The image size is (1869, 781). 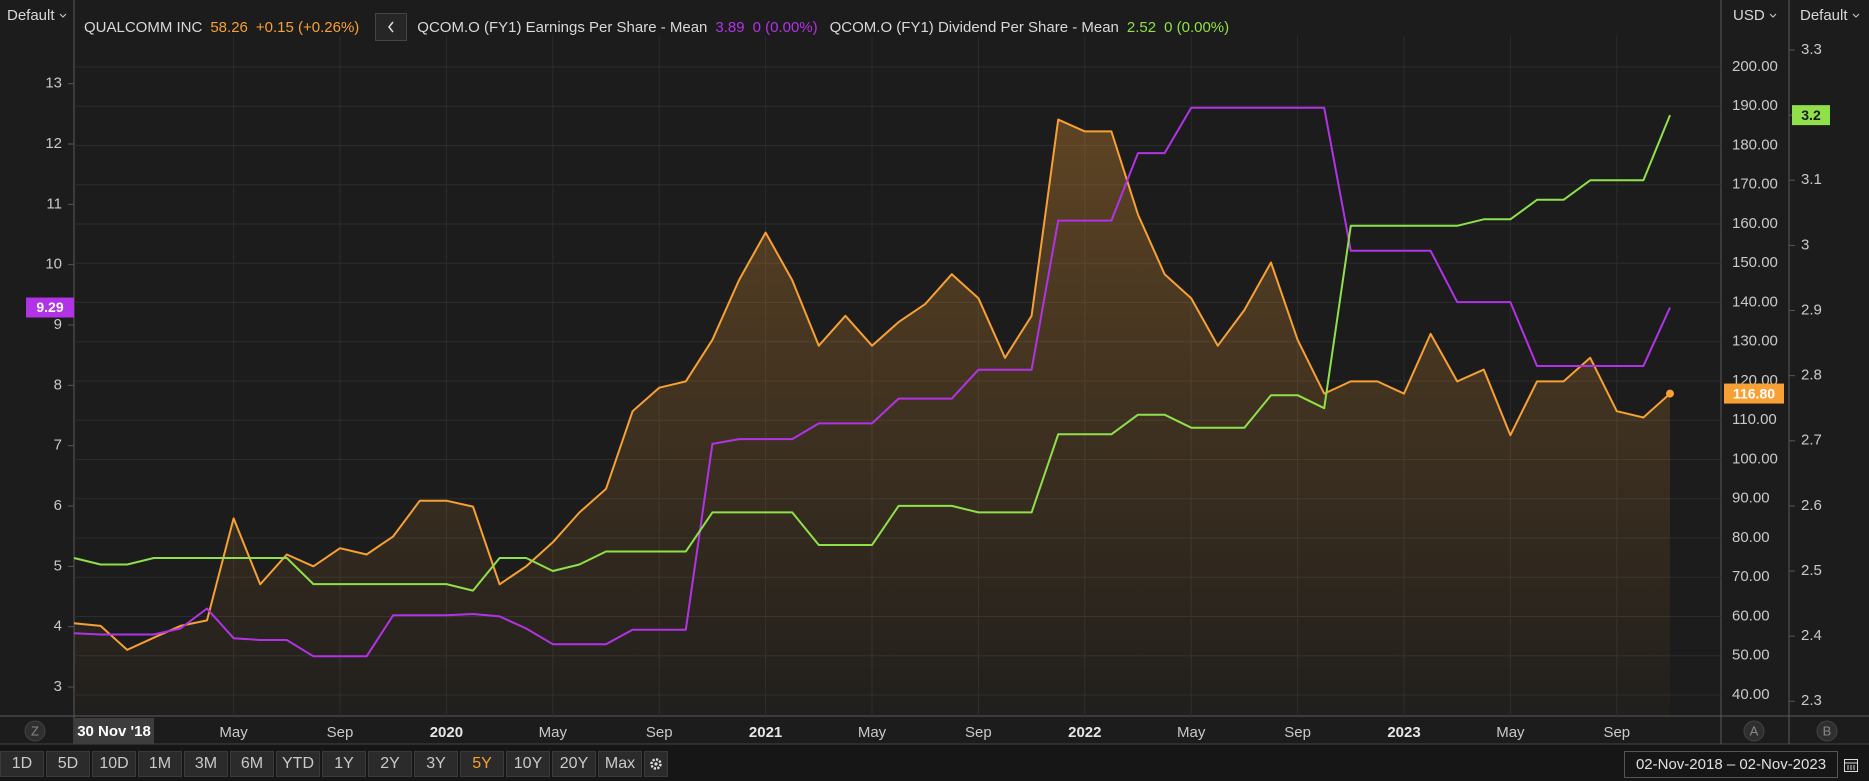 I want to click on y3-tick-label: 3, so click(x=1805, y=244).